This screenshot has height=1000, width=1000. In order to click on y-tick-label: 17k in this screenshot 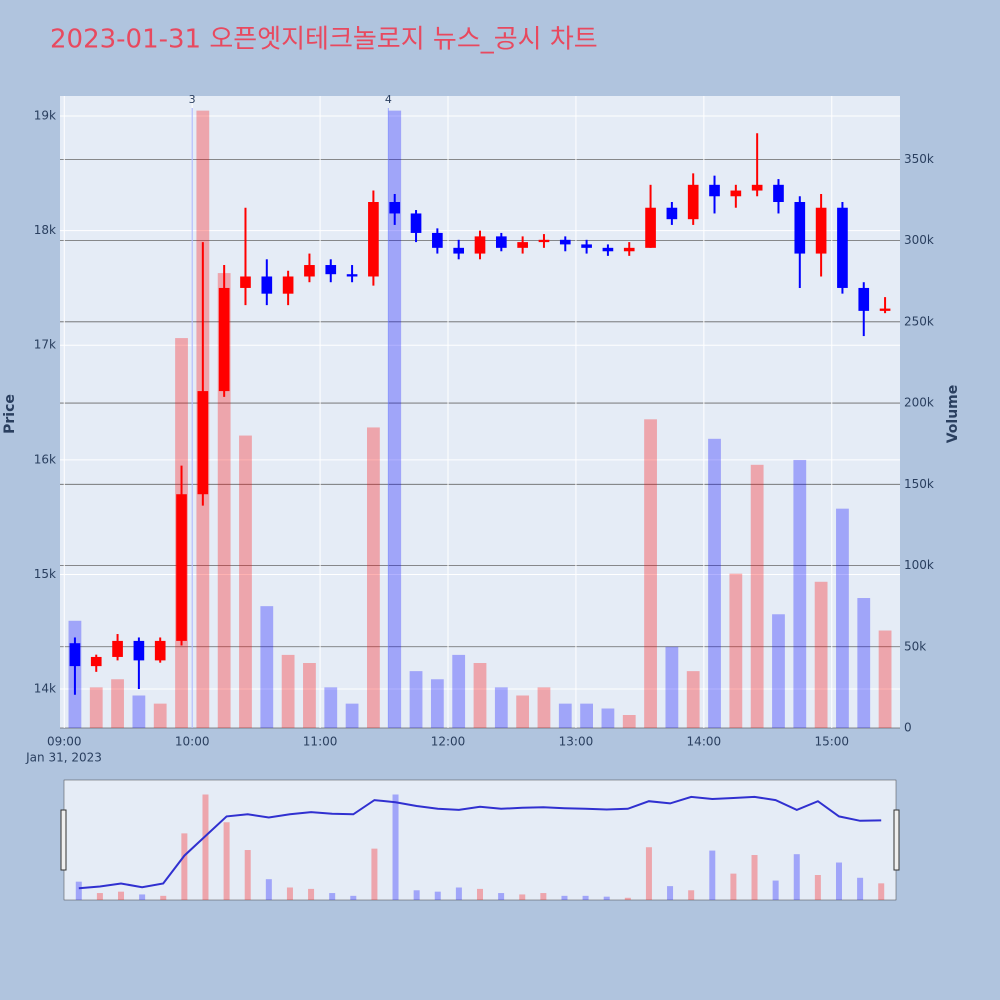, I will do `click(45, 345)`.